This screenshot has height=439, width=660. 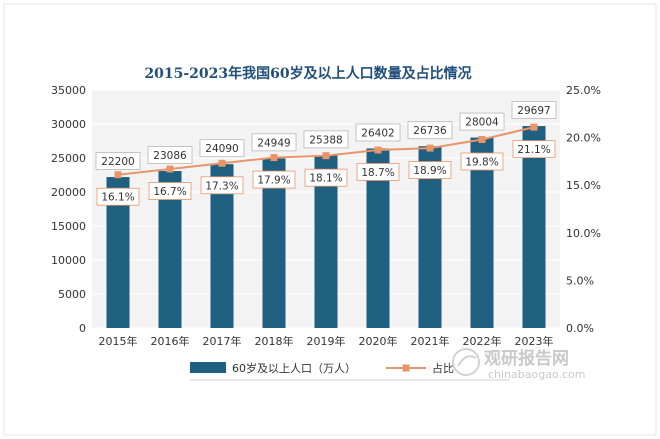 I want to click on x-tick-label: 2017年, so click(x=222, y=341).